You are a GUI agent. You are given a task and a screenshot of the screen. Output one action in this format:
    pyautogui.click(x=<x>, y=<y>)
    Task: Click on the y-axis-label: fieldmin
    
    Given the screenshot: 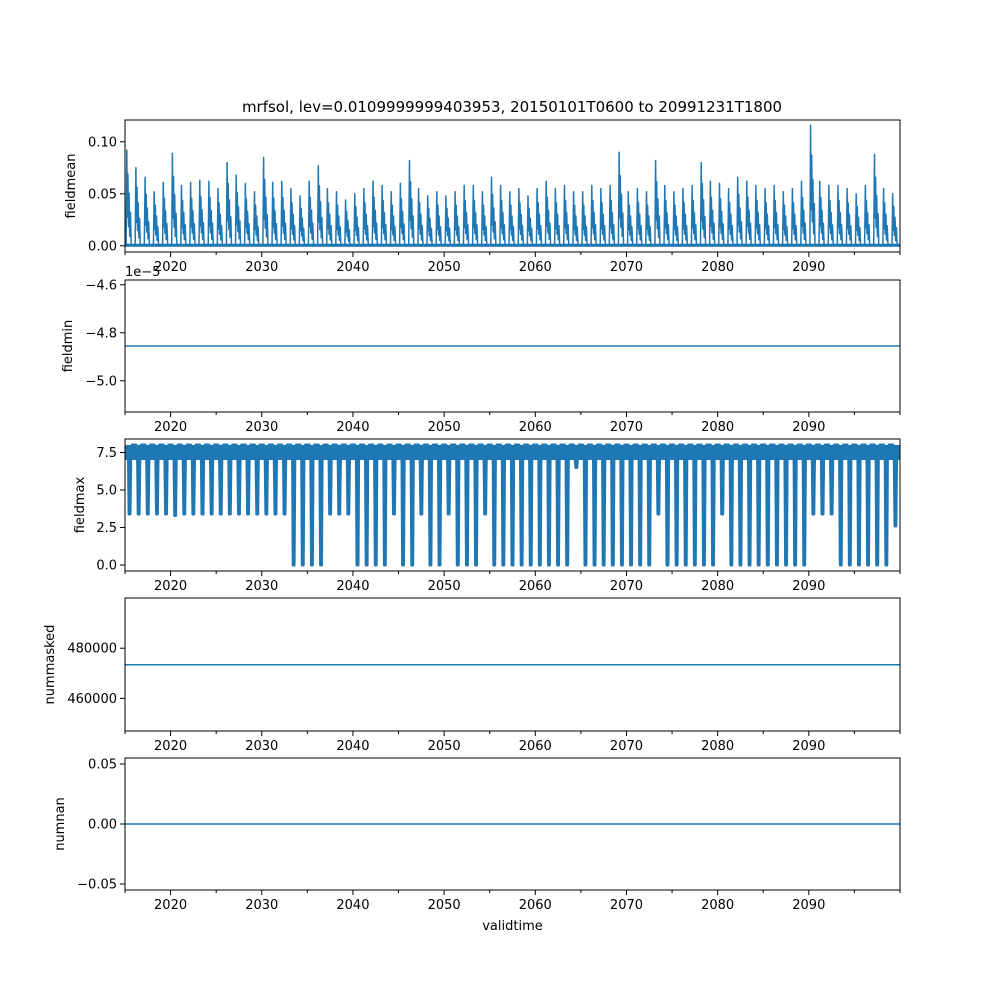 What is the action you would take?
    pyautogui.click(x=68, y=346)
    